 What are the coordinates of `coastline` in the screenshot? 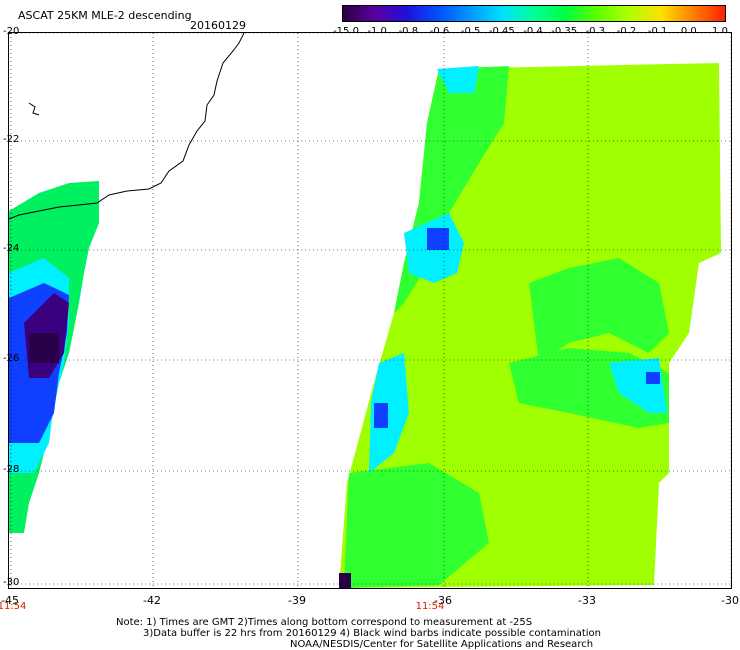 It's located at (127, 126).